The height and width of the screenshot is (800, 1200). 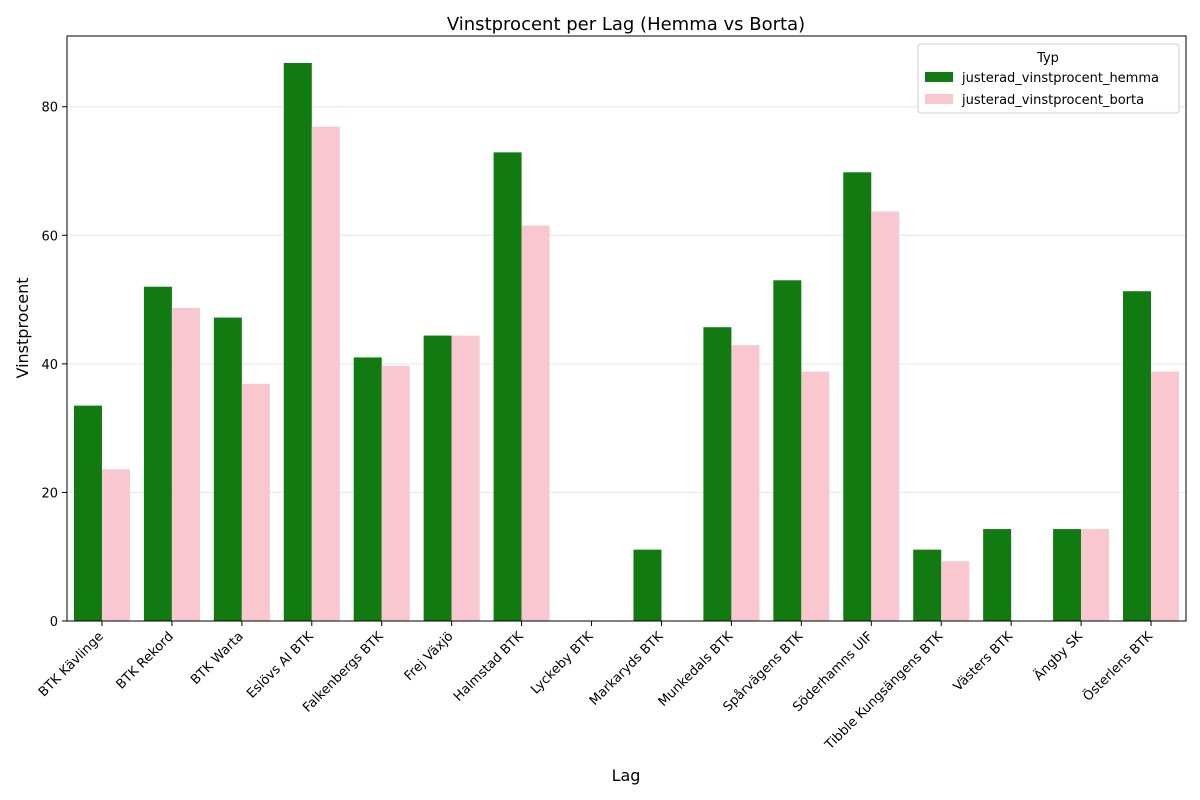 What do you see at coordinates (49, 493) in the screenshot?
I see `y-tick-label: 20` at bounding box center [49, 493].